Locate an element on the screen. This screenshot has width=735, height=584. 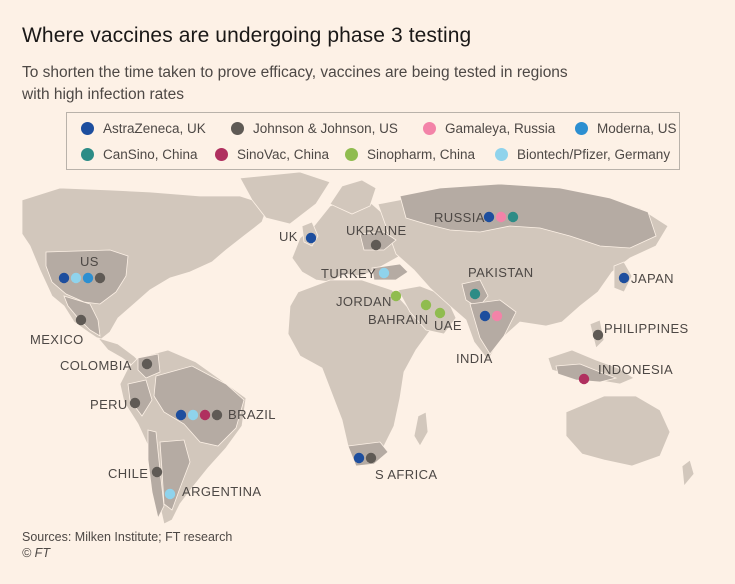
marker-bahrain-sinopharm is located at coordinates (426, 305).